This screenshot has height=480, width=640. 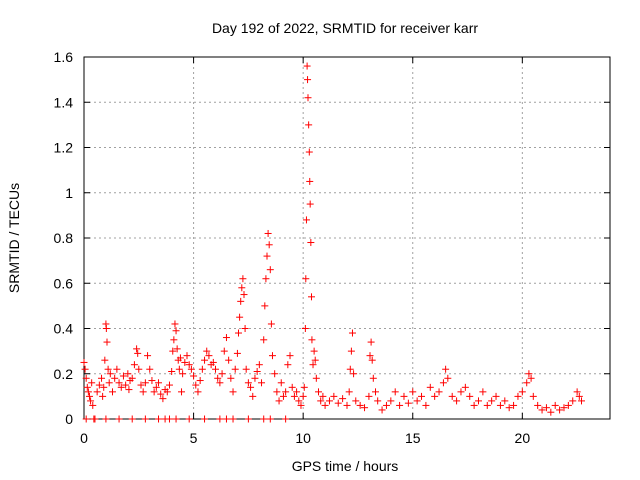 I want to click on y-tick-label: 0.8, so click(x=64, y=238).